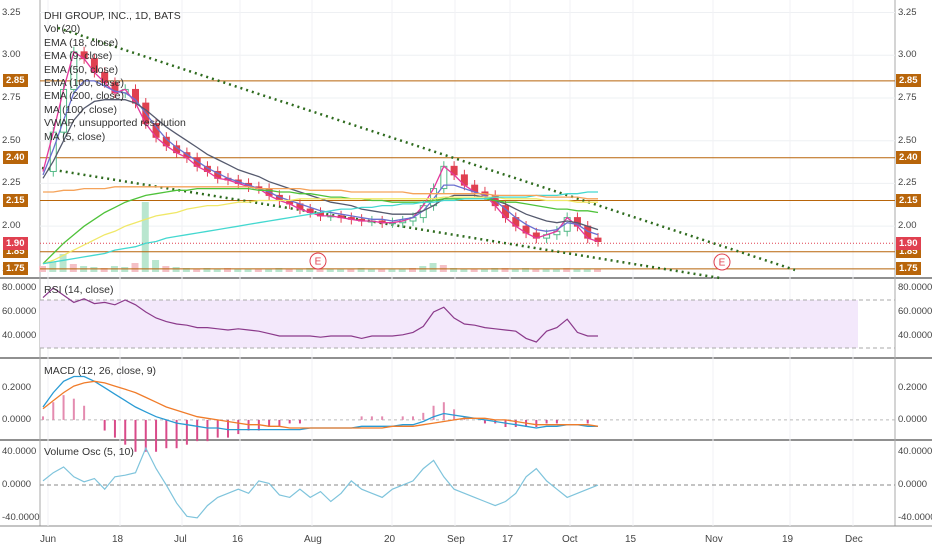  I want to click on macd-line, so click(320, 404).